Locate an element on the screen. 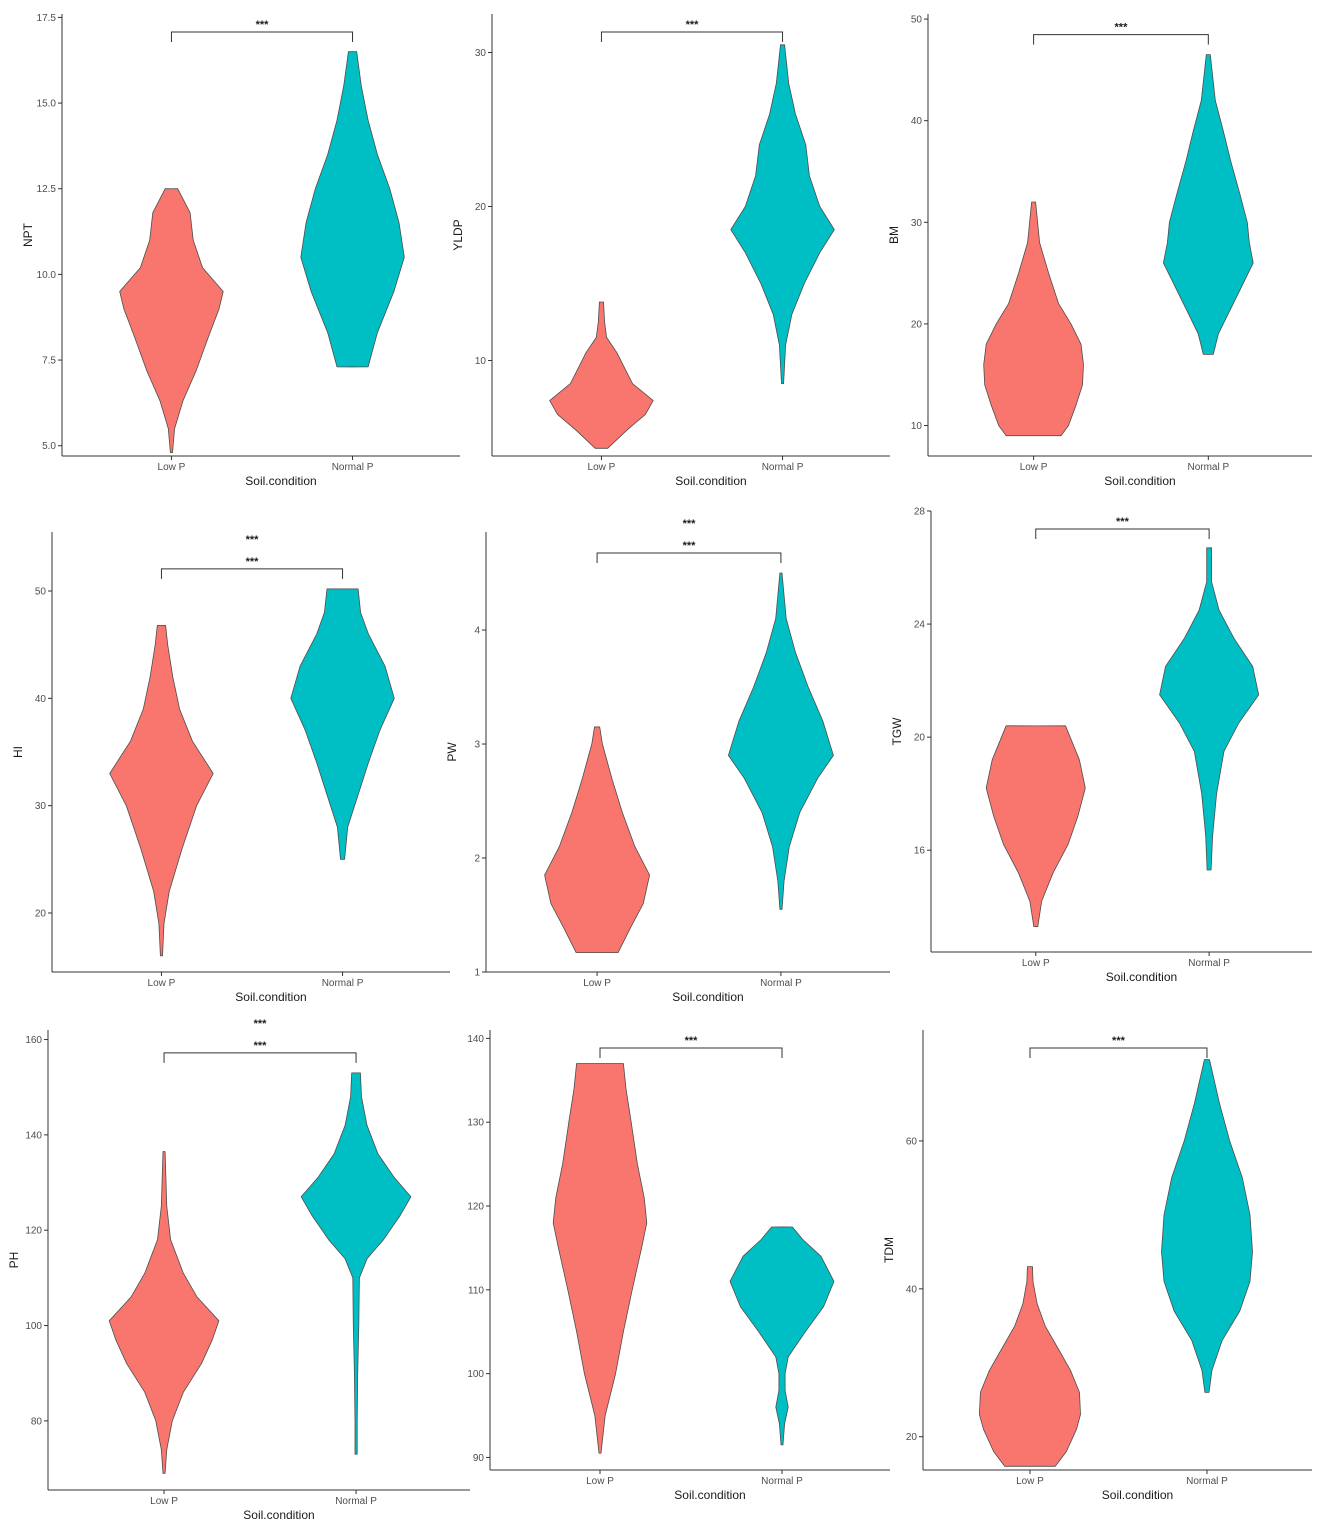 The image size is (1322, 1525). y-tick-label: 120 is located at coordinates (475, 1207).